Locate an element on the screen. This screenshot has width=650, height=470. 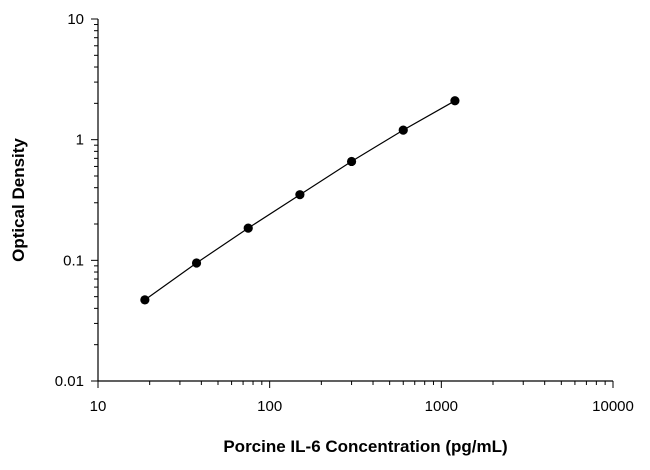
y-tick-label: 1 is located at coordinates (80, 140).